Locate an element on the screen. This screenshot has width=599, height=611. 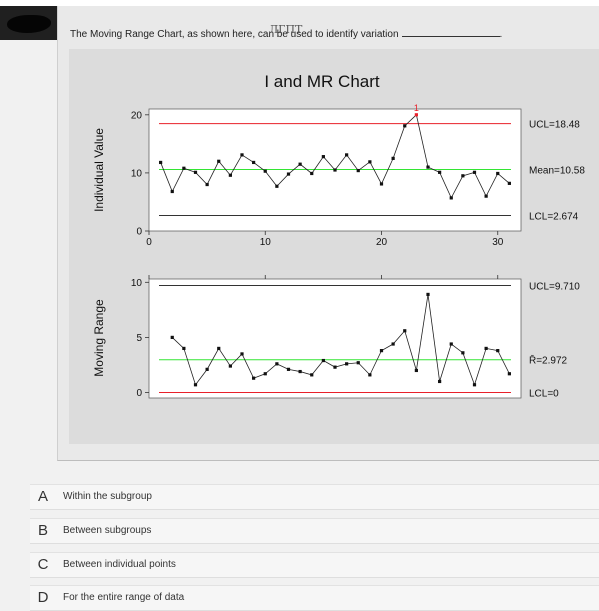
center-label: R̄=2.972 is located at coordinates (548, 360).